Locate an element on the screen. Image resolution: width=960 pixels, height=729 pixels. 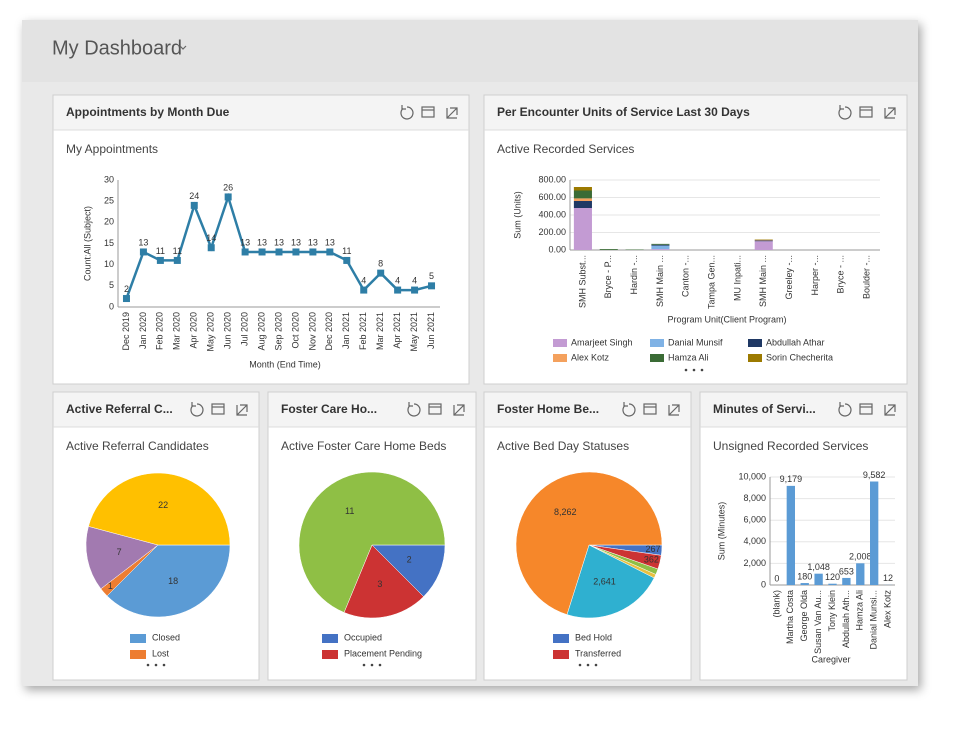
legend-label: Occupied is located at coordinates (363, 637).